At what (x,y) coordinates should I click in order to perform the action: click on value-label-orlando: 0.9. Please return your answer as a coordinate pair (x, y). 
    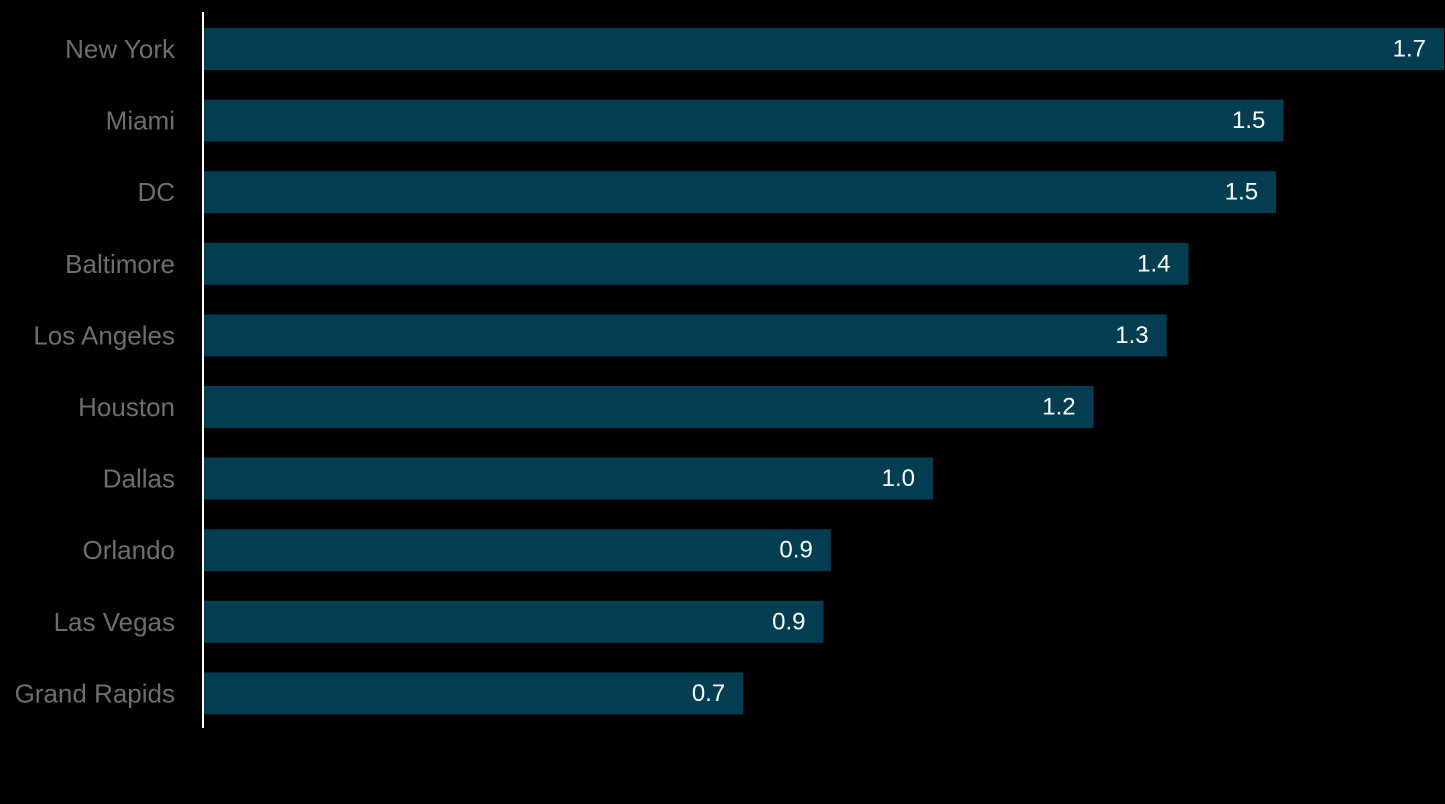
    Looking at the image, I should click on (795, 550).